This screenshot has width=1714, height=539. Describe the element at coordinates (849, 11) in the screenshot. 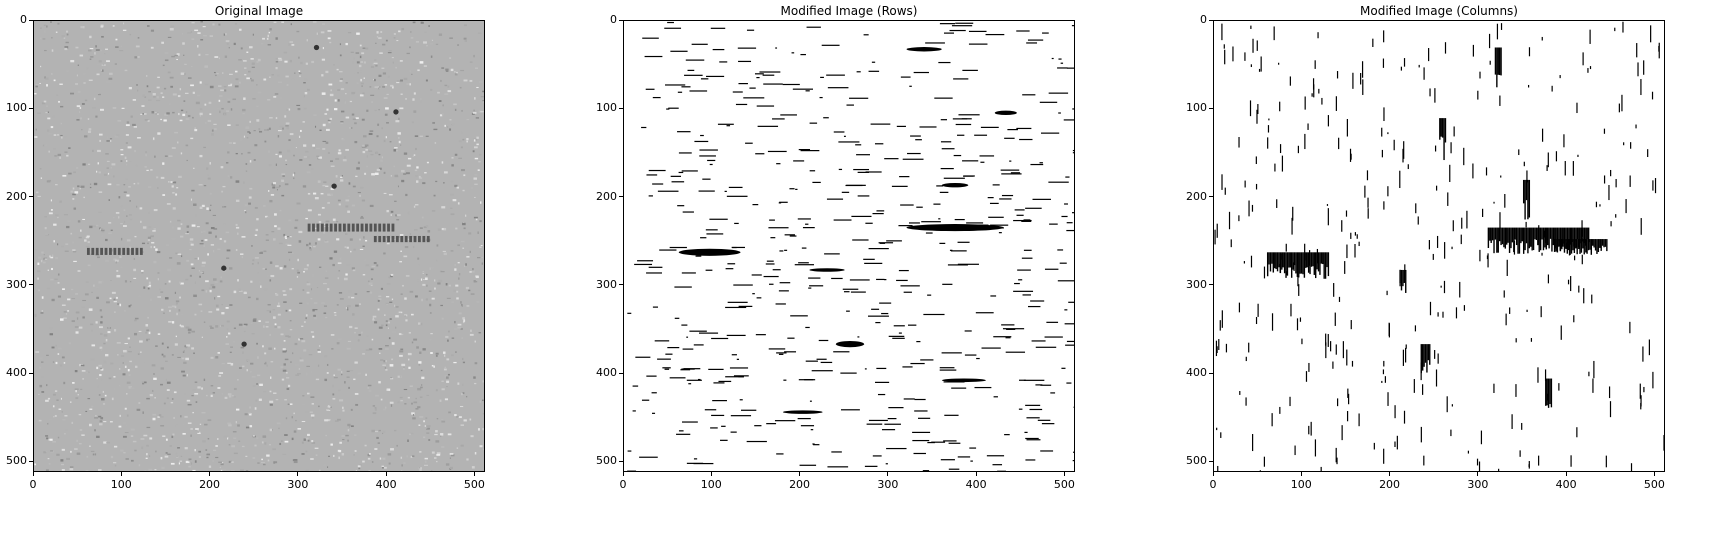

I see `panel-title: Modified Image (Rows)` at that location.